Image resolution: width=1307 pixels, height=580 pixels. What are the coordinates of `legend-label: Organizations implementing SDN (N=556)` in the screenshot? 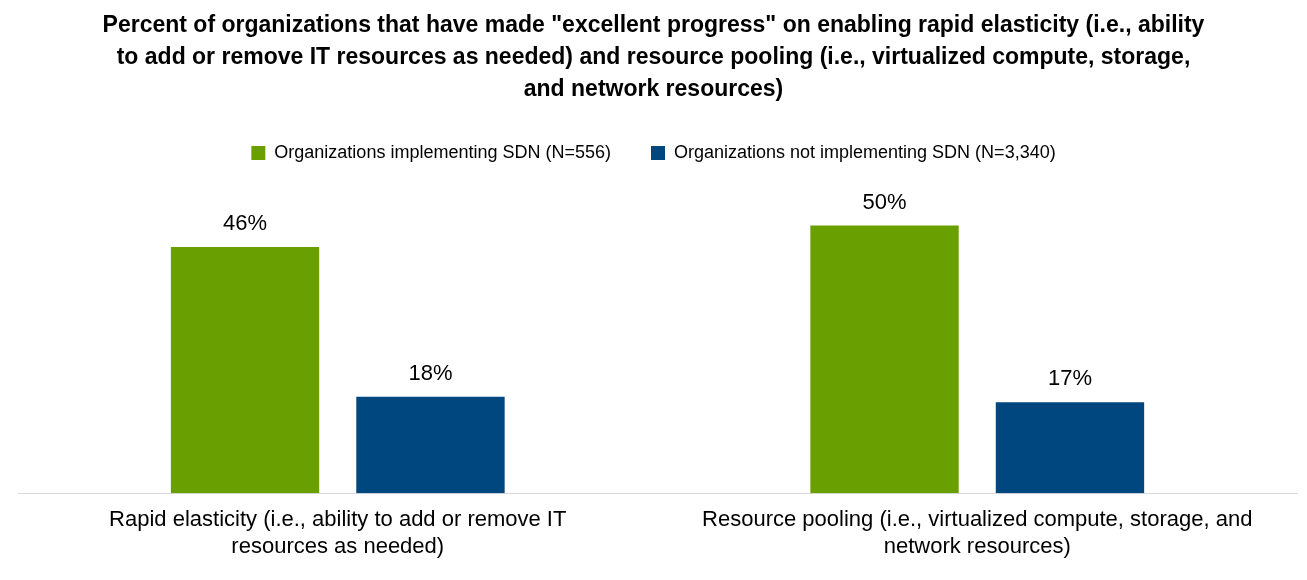 It's located at (442, 151).